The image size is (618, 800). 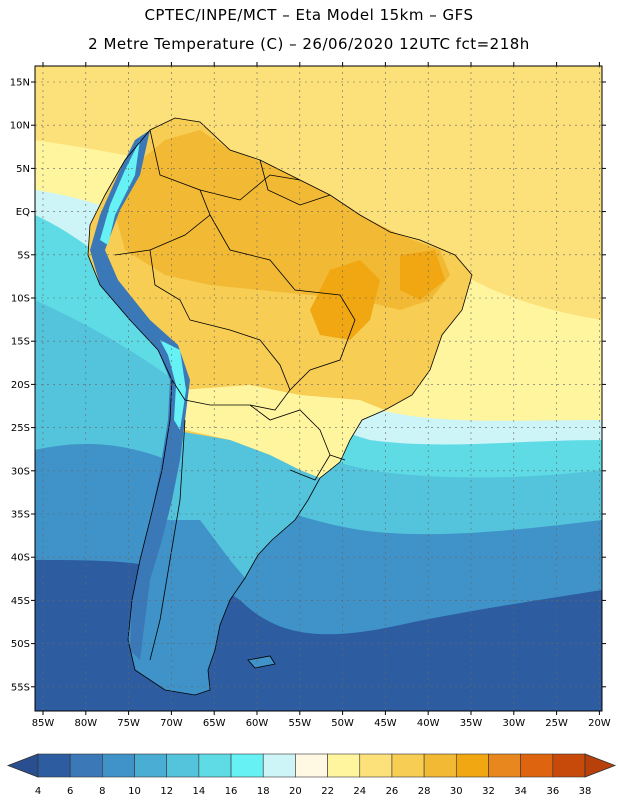 I want to click on falkland-islands, so click(x=261, y=662).